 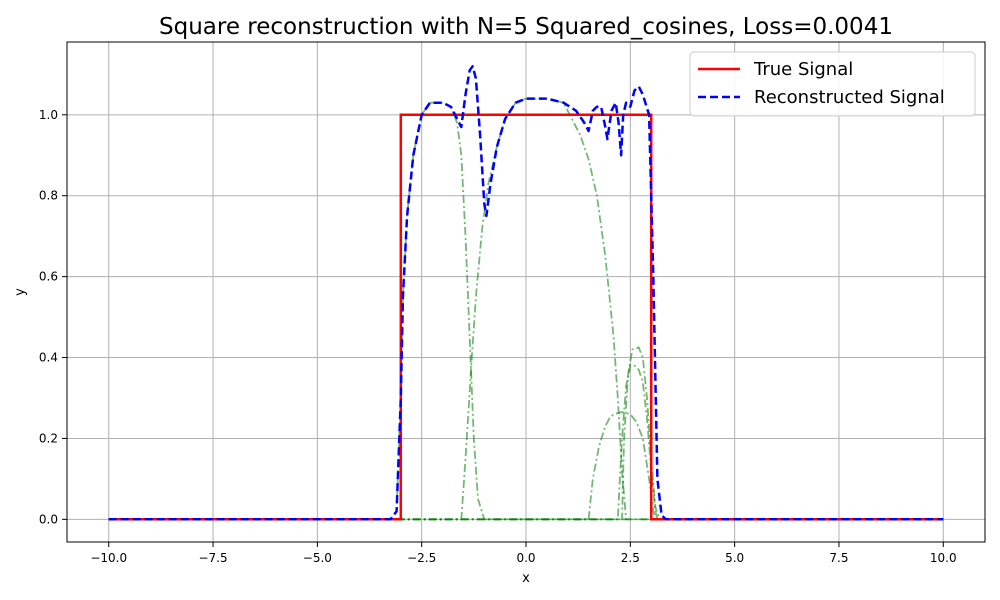 I want to click on y-tick-label: 0.4, so click(x=48, y=358).